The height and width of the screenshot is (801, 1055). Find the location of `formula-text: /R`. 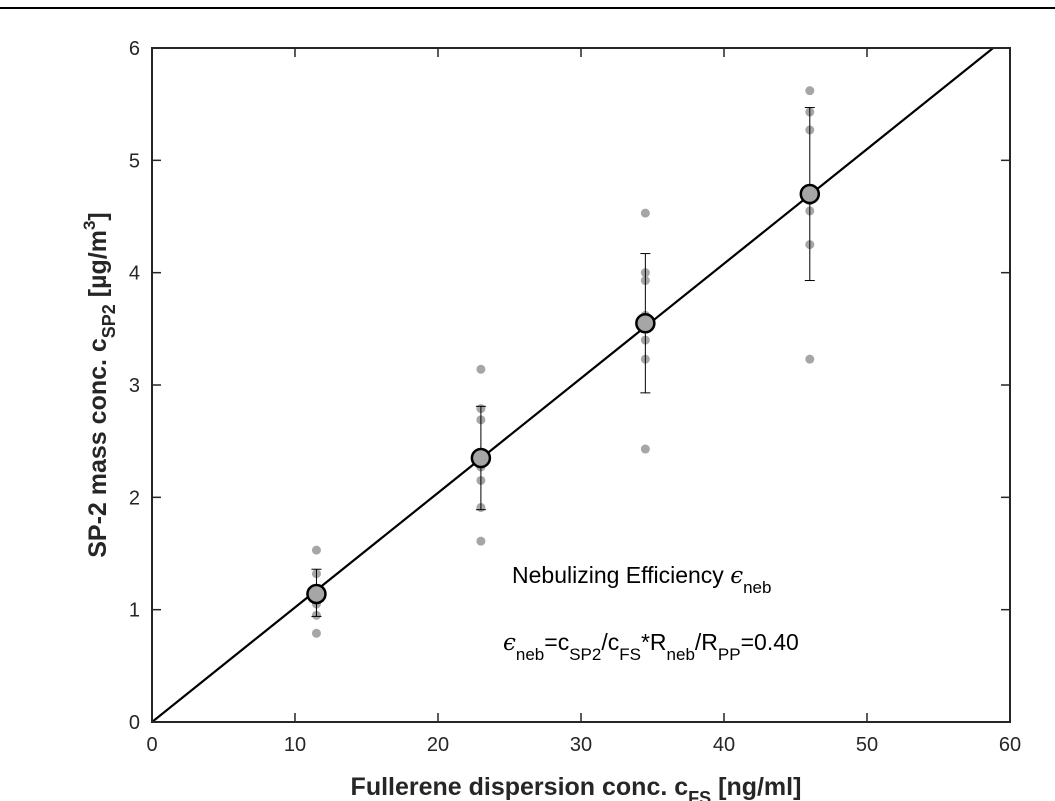

formula-text: /R is located at coordinates (706, 642).